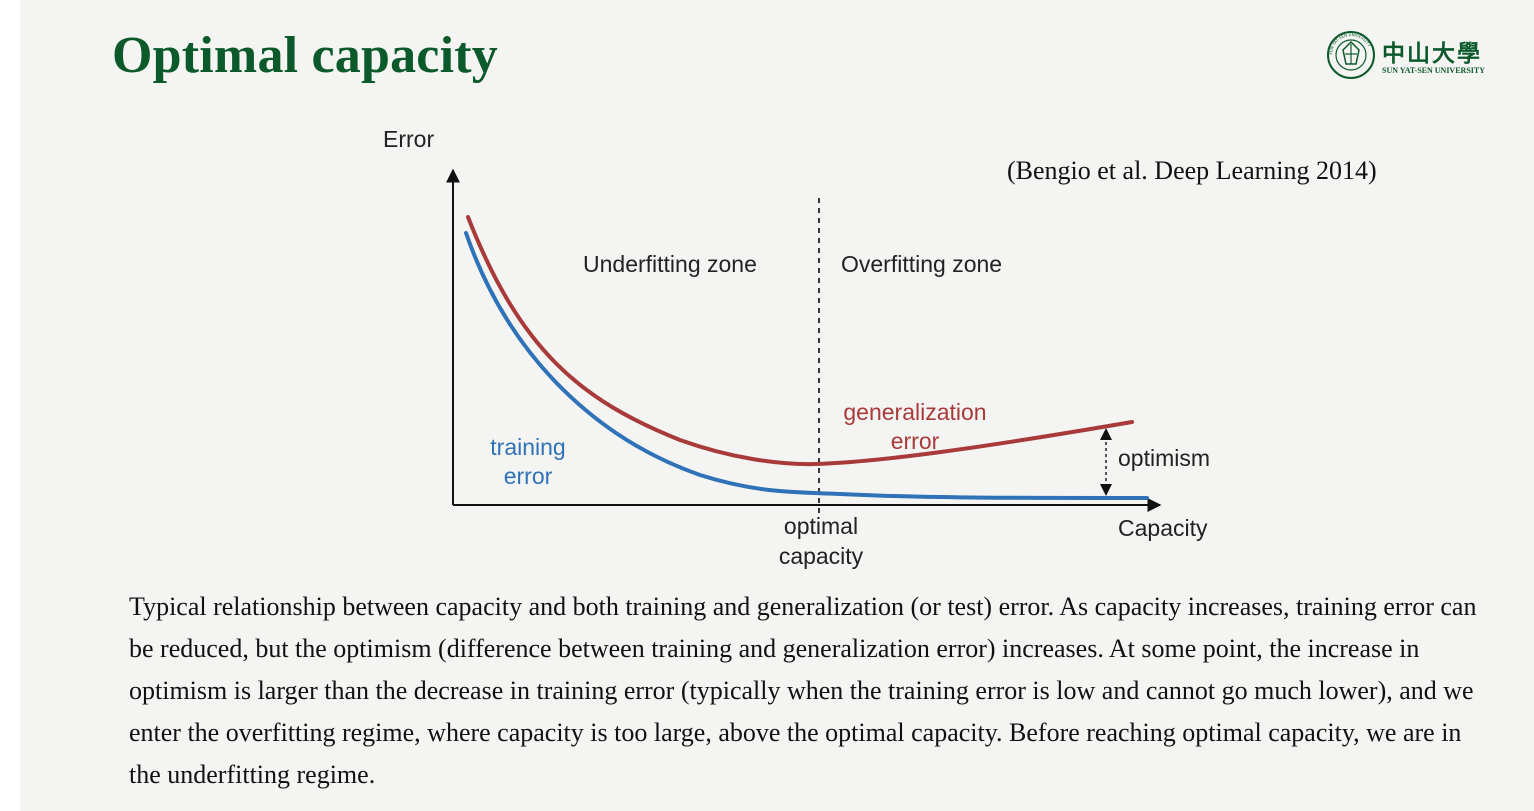 This screenshot has height=811, width=1534. Describe the element at coordinates (800, 341) in the screenshot. I see `generalization-error-curve` at that location.